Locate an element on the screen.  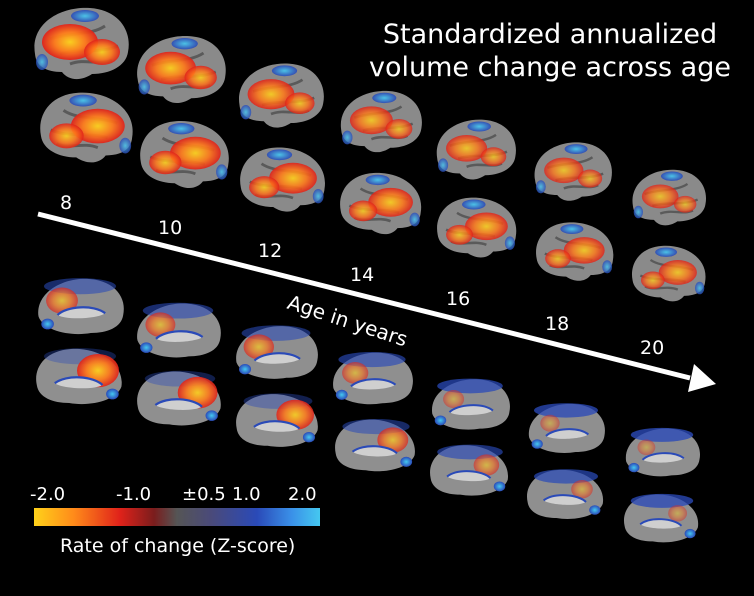
colorbar-ticks: -2.0 -1.0 ±0.5 1.0 2.0 is located at coordinates (180, 495).